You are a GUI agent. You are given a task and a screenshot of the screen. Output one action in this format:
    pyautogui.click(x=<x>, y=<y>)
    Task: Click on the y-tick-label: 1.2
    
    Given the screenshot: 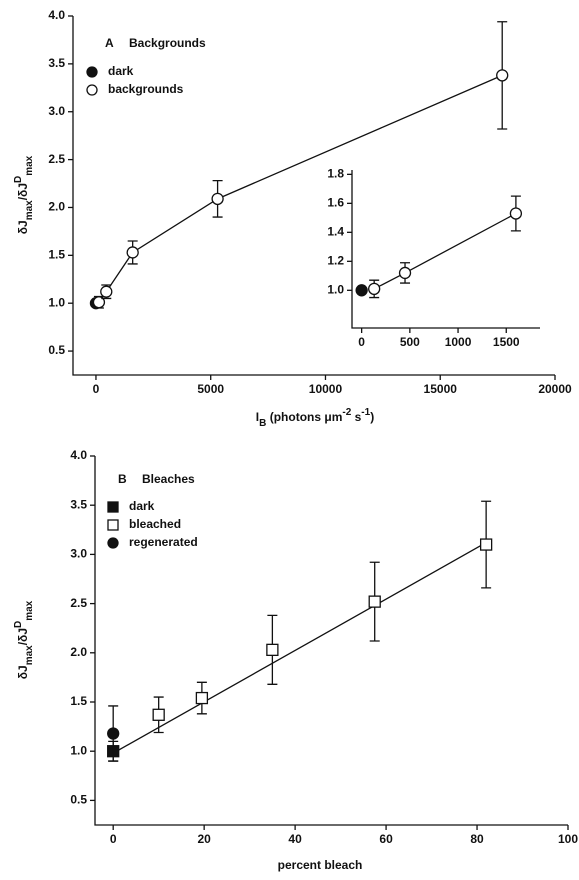 What is the action you would take?
    pyautogui.click(x=335, y=260)
    